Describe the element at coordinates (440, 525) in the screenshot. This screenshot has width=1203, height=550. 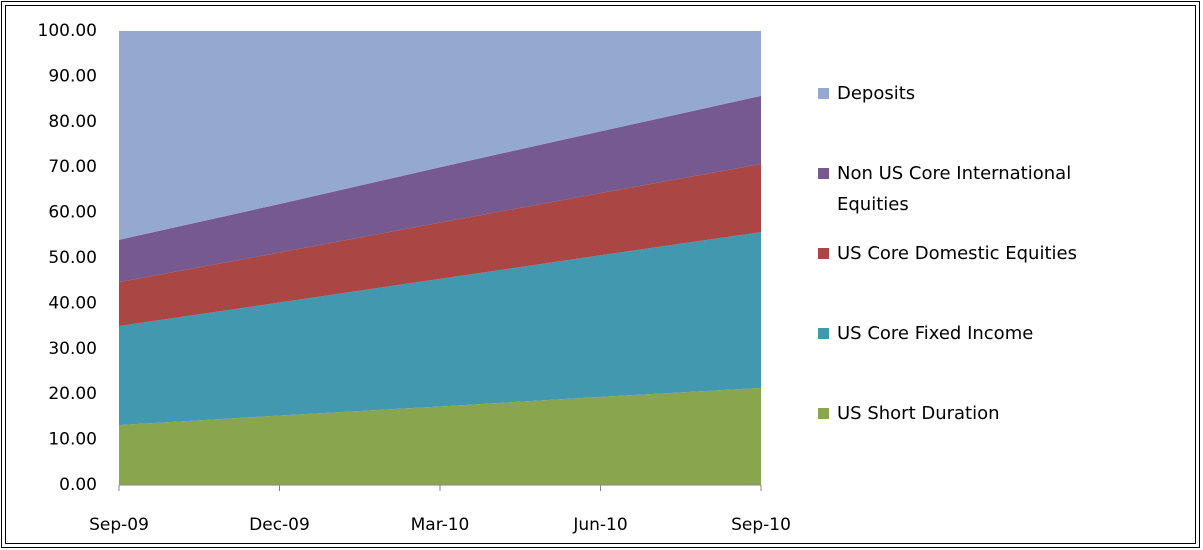
I see `x-tick-label: Mar-10` at that location.